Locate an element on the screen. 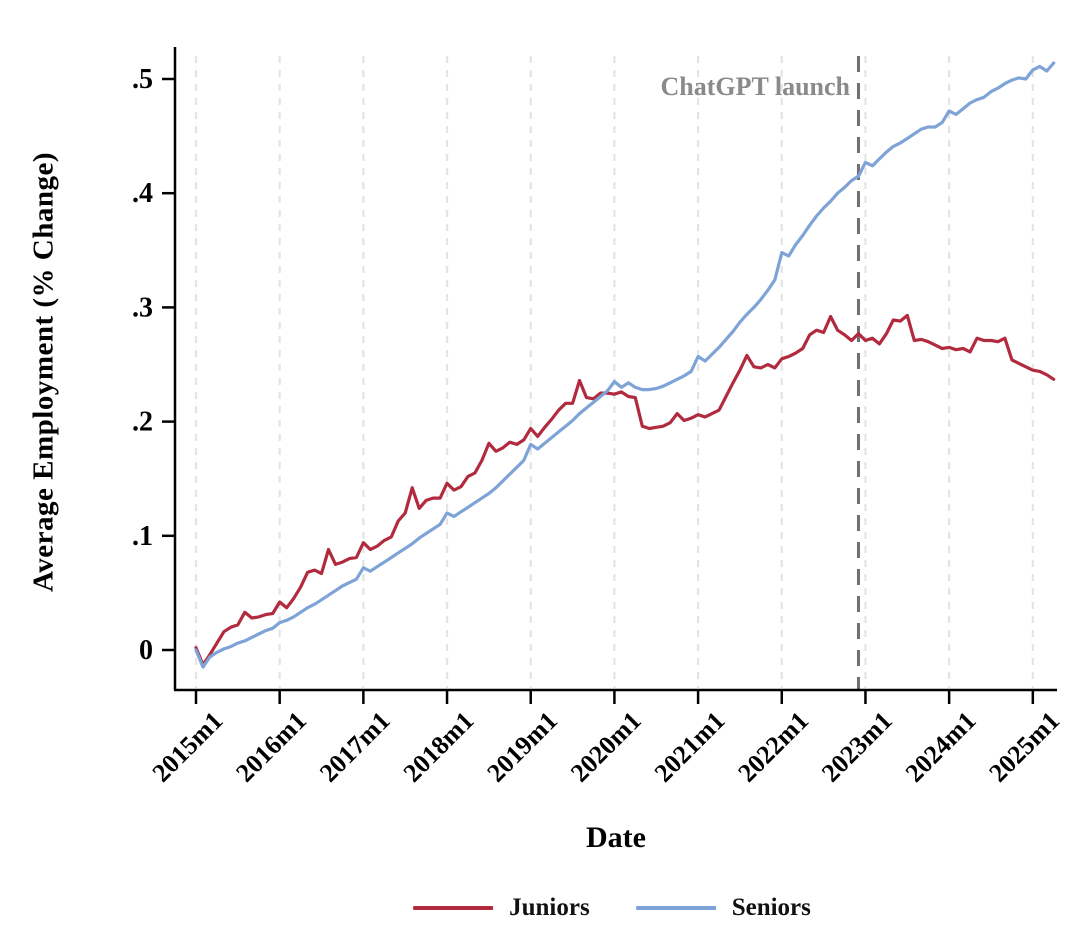 This screenshot has width=1080, height=934. y-tick-label: 0 is located at coordinates (146, 650).